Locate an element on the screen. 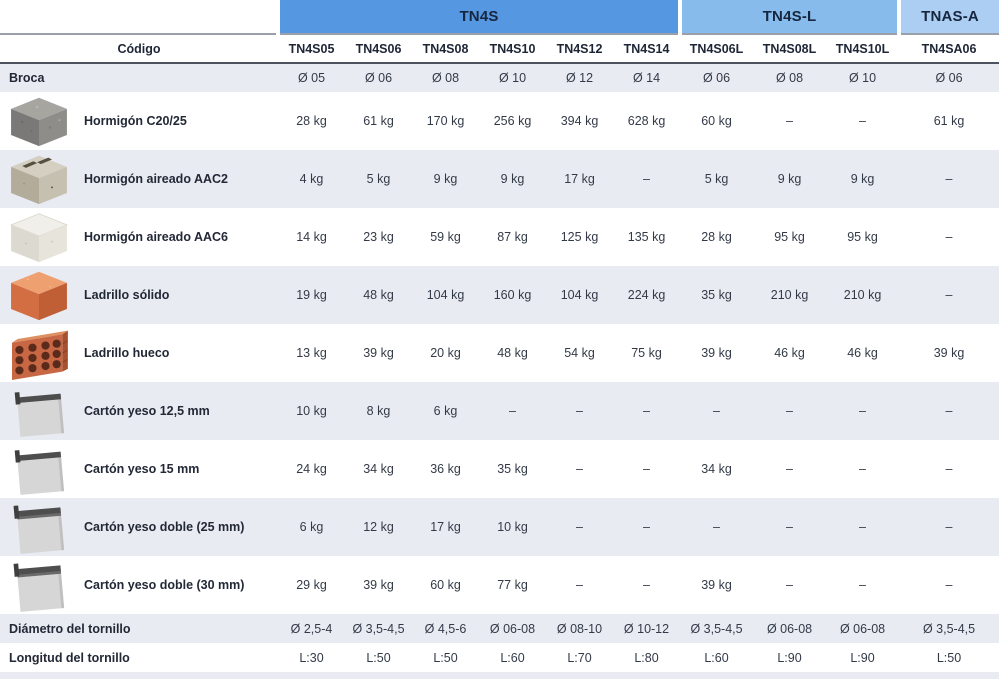  row-label: Diámetro del tornillo is located at coordinates (70, 628).